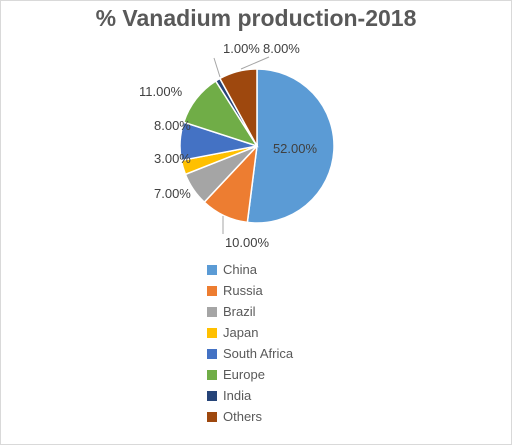 The image size is (512, 445). I want to click on data-label-brazil: 7.00%, so click(172, 193).